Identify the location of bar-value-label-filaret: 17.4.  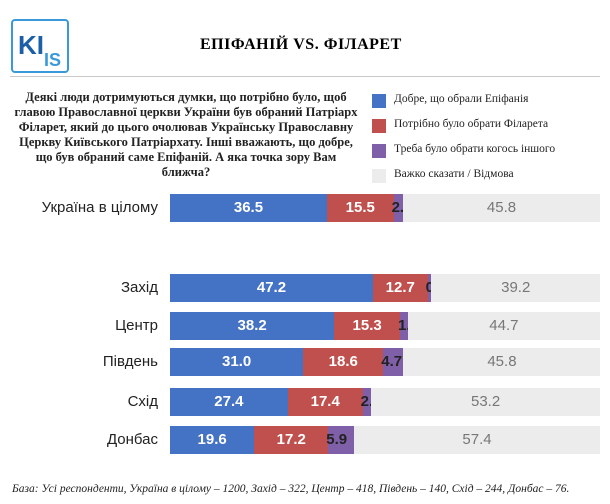
(325, 401).